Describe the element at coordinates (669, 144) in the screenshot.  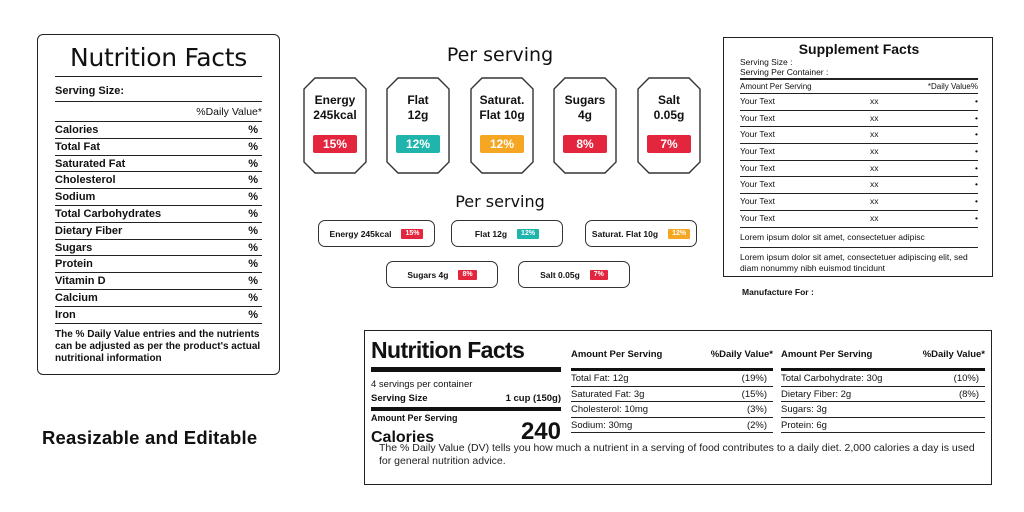
I see `badge-percent: 7%` at that location.